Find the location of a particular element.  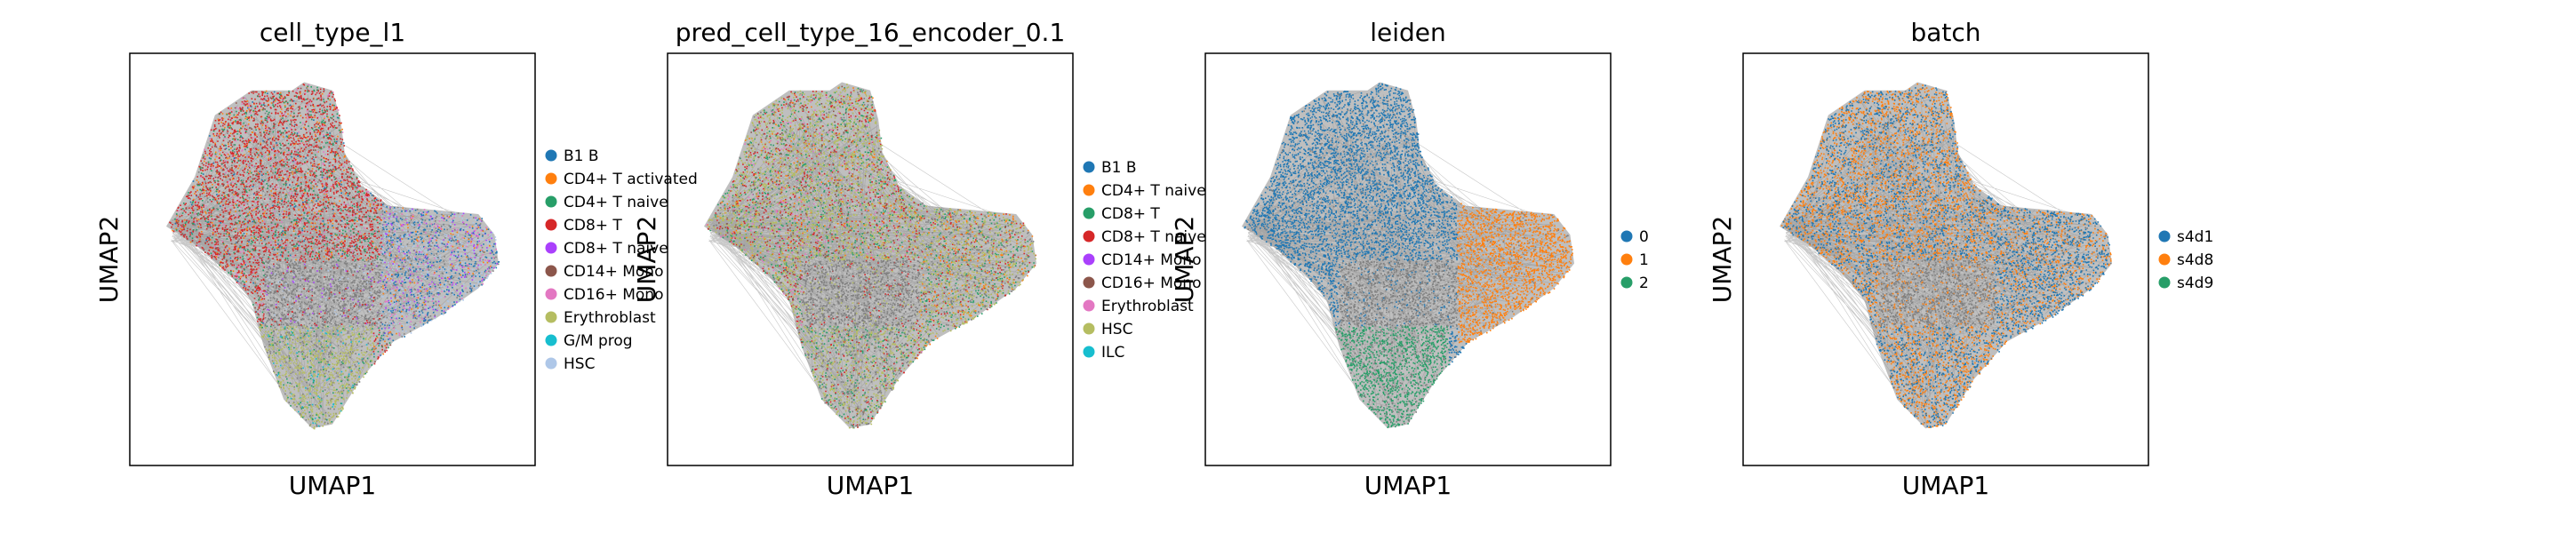

legend-label: 1 is located at coordinates (1644, 260).